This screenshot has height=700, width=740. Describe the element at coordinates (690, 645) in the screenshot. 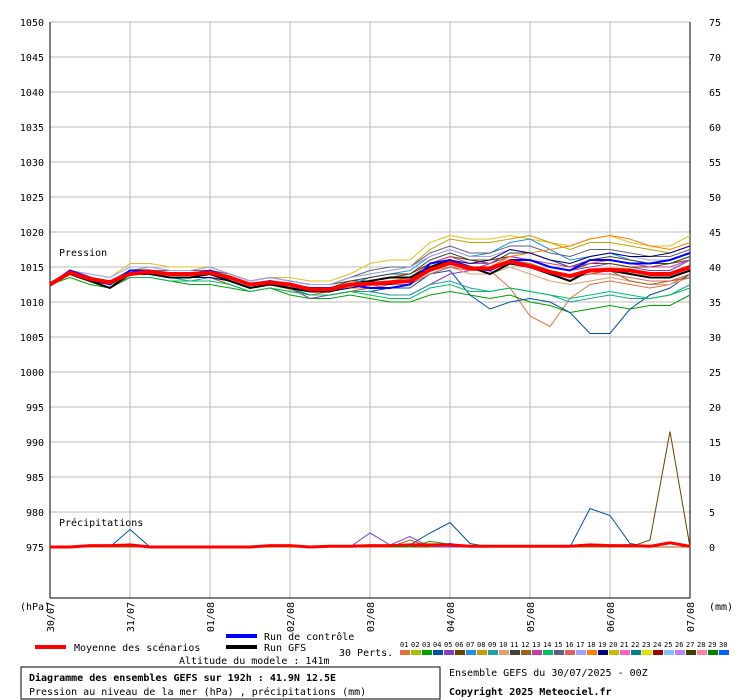

I see `pert-number: 27` at that location.